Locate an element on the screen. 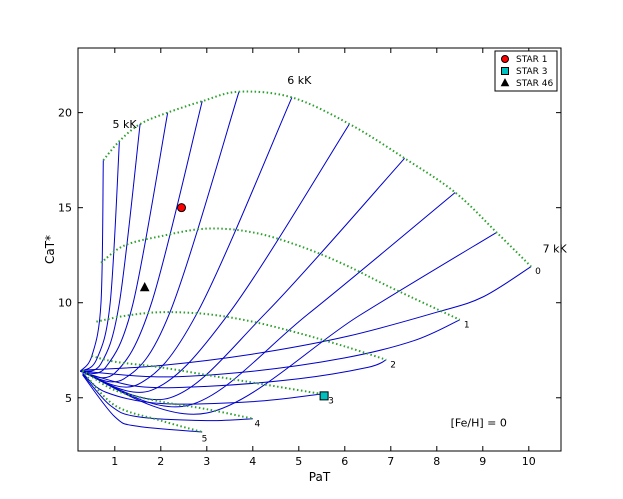 The height and width of the screenshot is (499, 623). x-tick-label: 4 is located at coordinates (252, 461).